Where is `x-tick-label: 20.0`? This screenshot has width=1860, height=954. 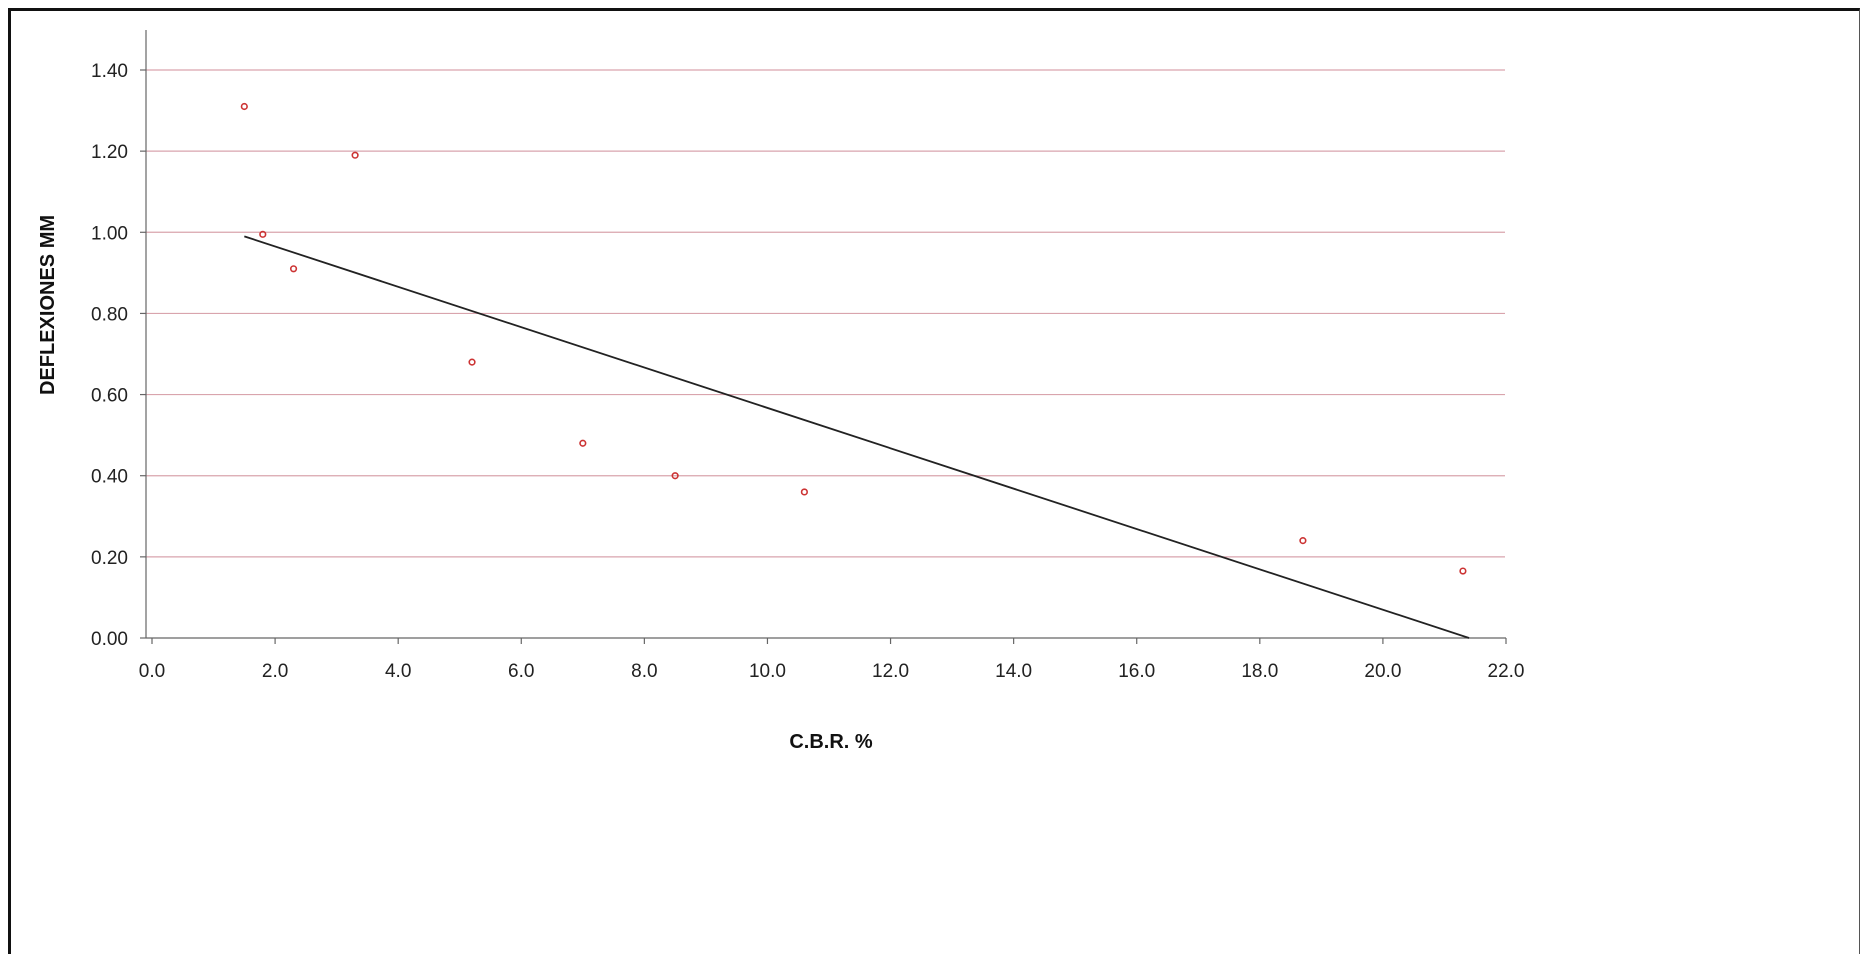 x-tick-label: 20.0 is located at coordinates (1382, 671).